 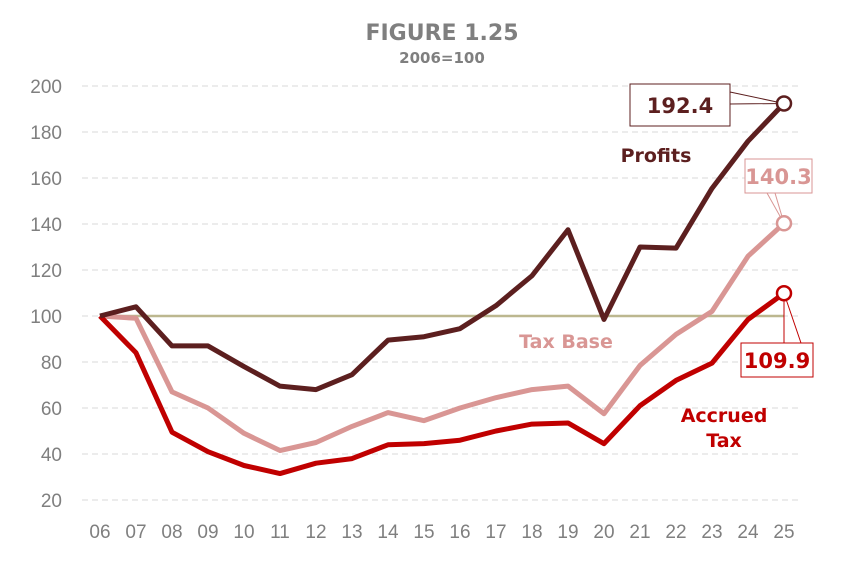 What do you see at coordinates (243, 532) in the screenshot?
I see `x-tick-label: 10` at bounding box center [243, 532].